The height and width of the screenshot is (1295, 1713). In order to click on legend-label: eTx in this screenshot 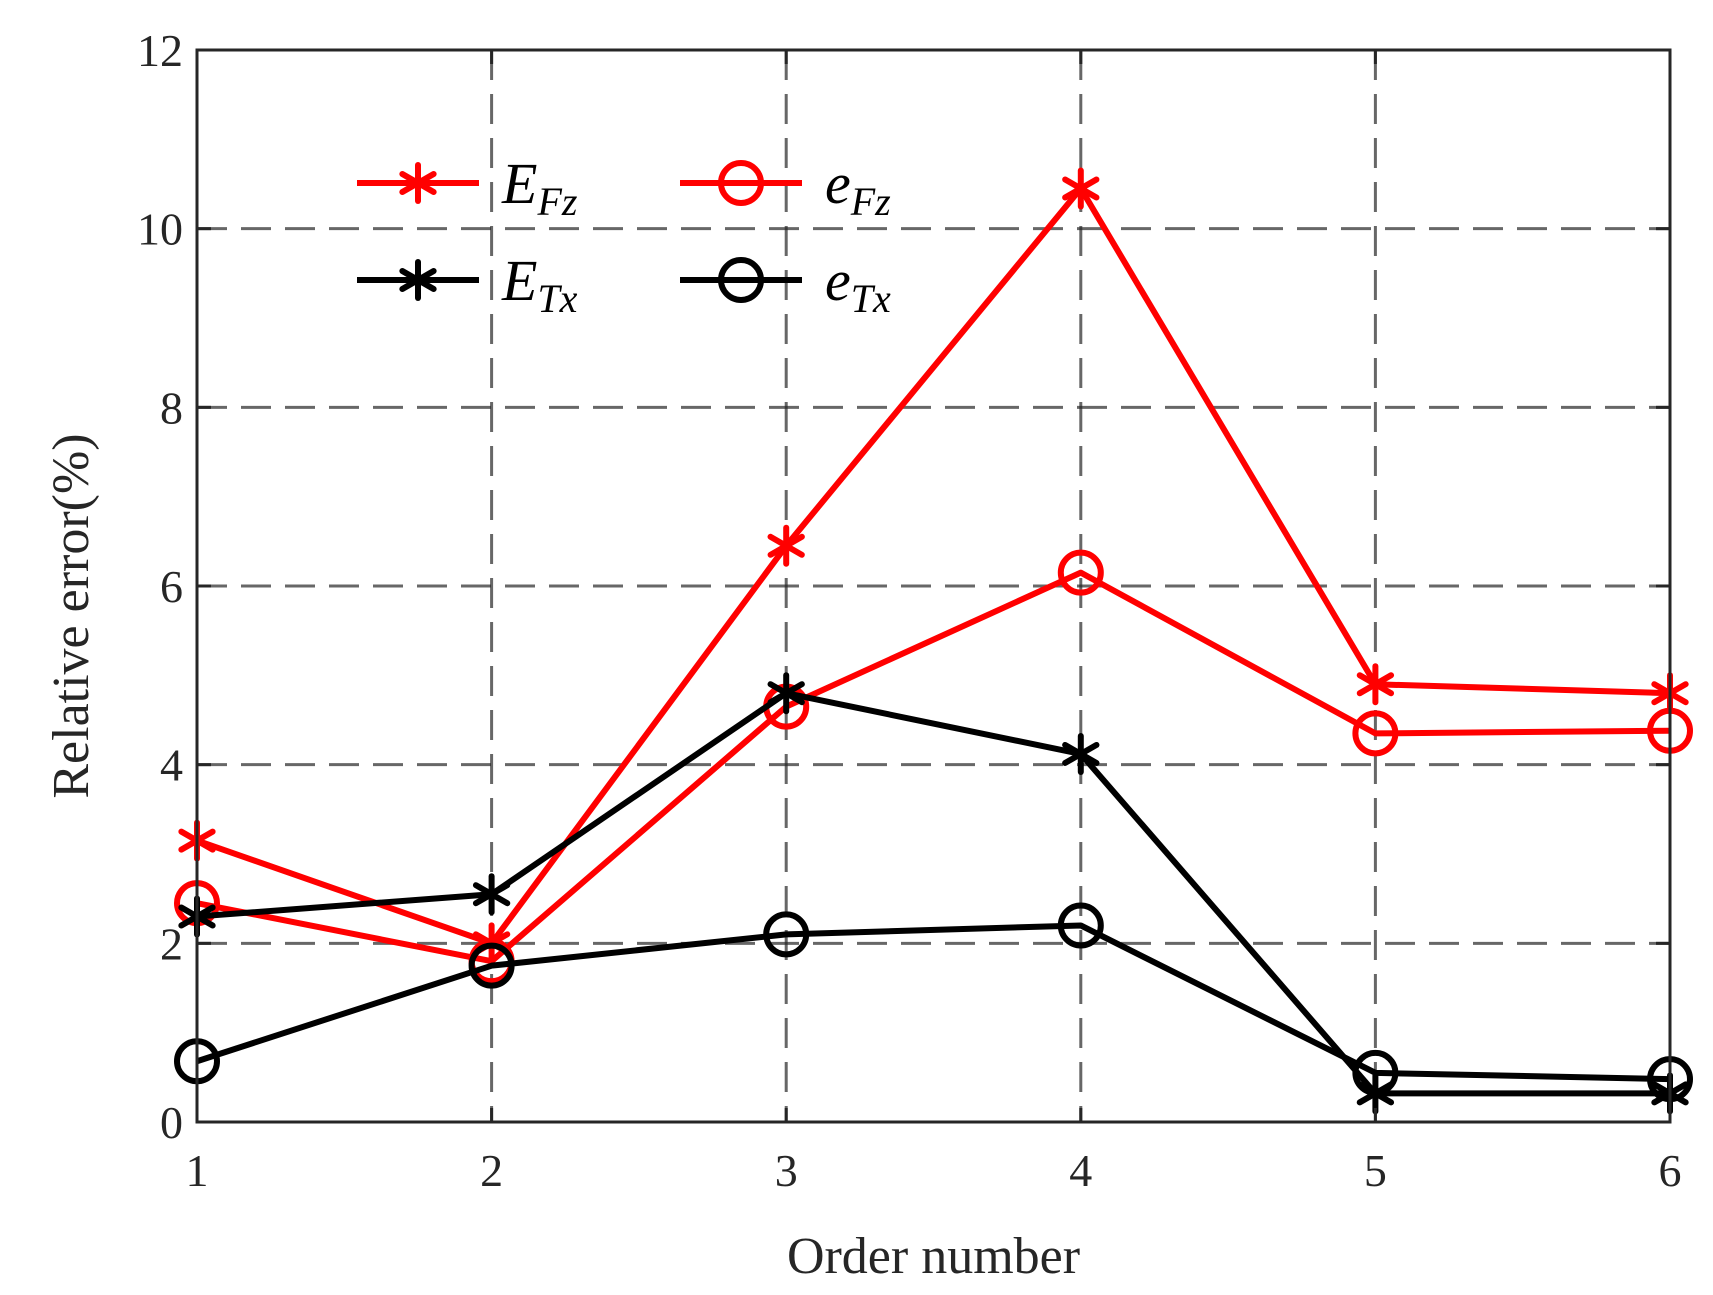, I will do `click(858, 284)`.